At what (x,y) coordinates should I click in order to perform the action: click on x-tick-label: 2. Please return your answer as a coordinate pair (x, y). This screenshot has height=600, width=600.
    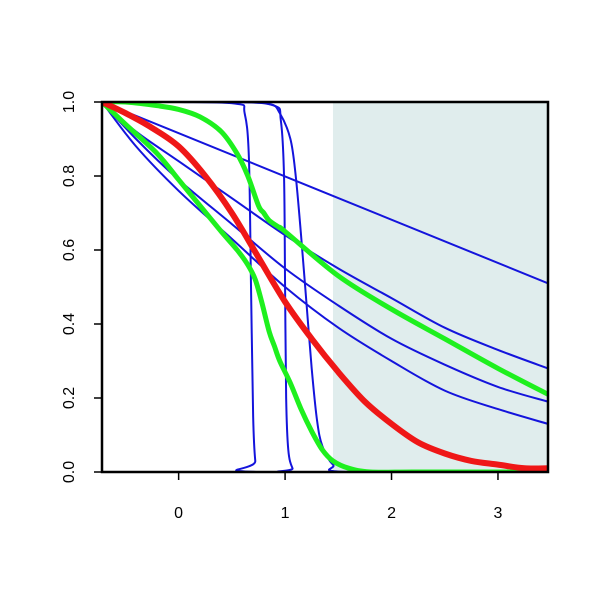
    Looking at the image, I should click on (391, 513).